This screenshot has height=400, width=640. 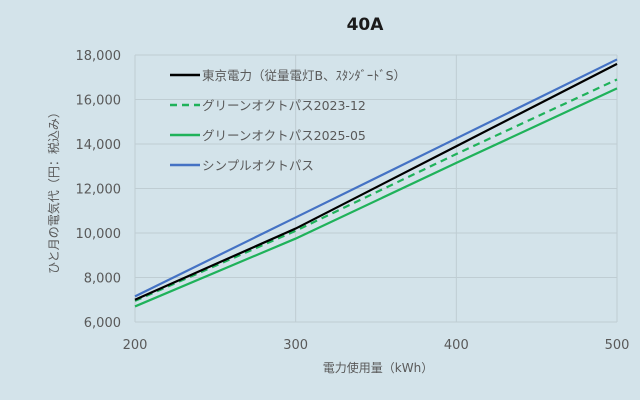 What do you see at coordinates (295, 345) in the screenshot?
I see `x-tick-label: 300` at bounding box center [295, 345].